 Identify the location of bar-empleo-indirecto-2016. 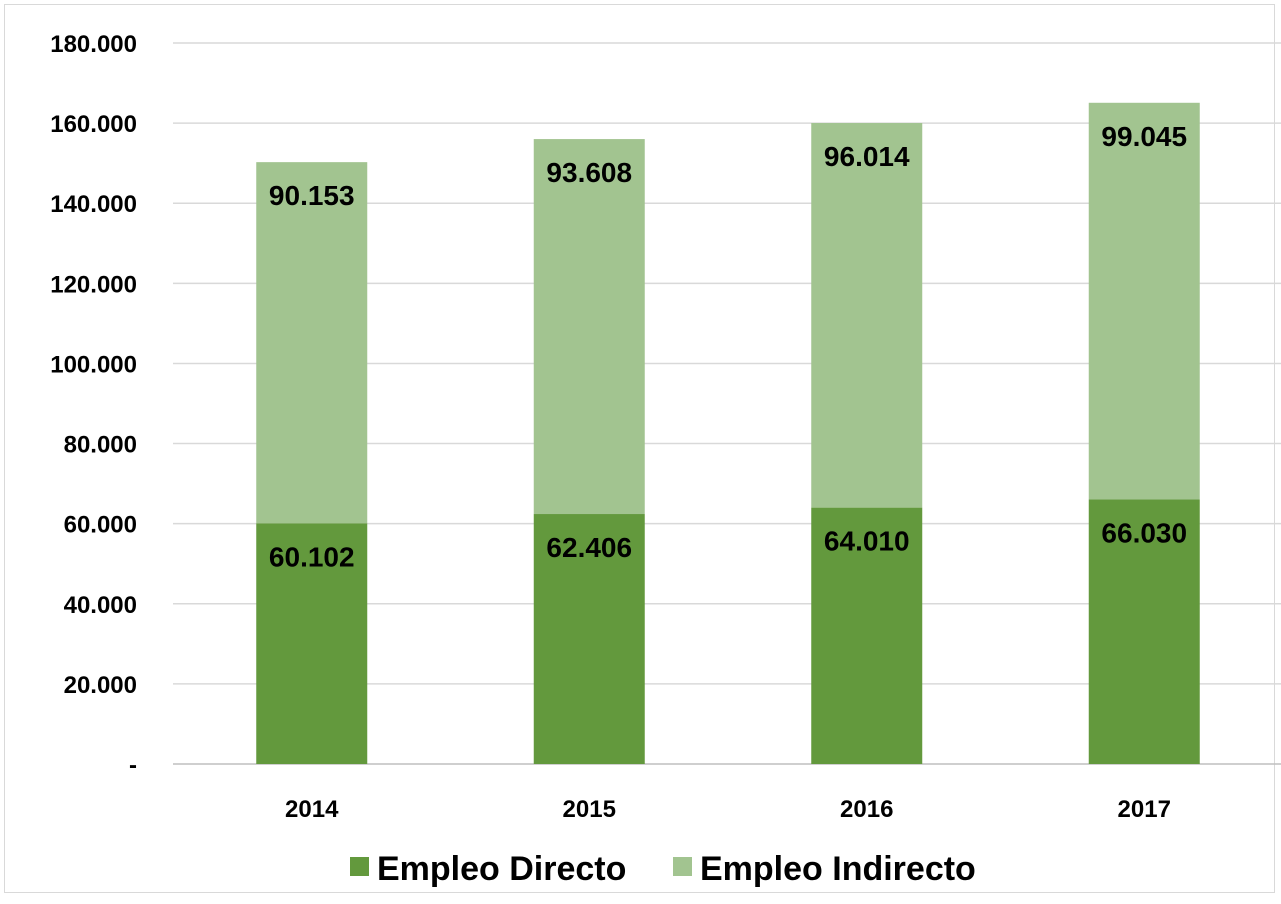
(867, 315).